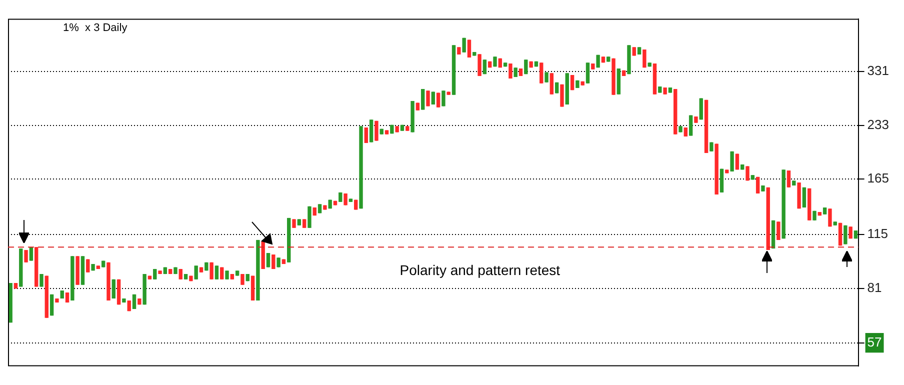 Image resolution: width=904 pixels, height=385 pixels. What do you see at coordinates (95, 28) in the screenshot?
I see `chart-title: 1% x 3 Daily` at bounding box center [95, 28].